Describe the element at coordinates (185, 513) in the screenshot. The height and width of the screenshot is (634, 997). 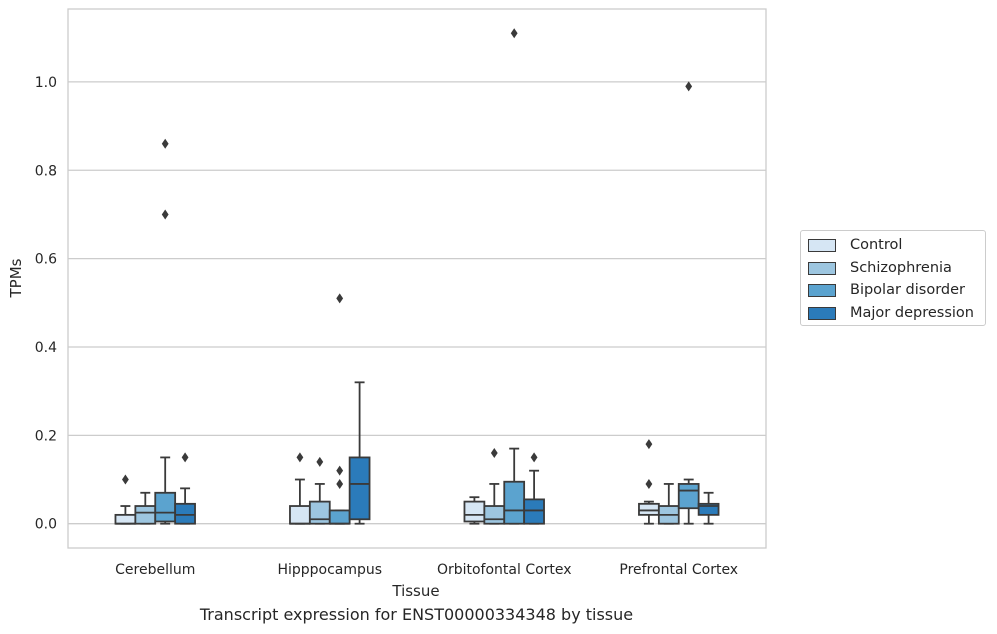
I see `box-cerebellum-major-depression-iqr` at that location.